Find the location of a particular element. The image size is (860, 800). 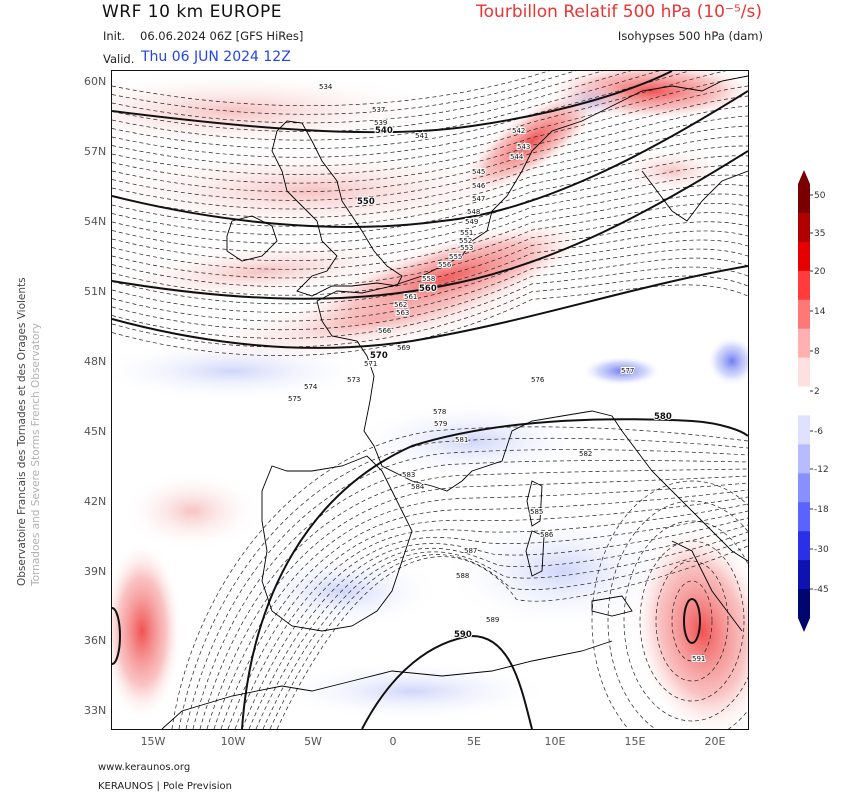

latitude-label: 48N is located at coordinates (95, 361).